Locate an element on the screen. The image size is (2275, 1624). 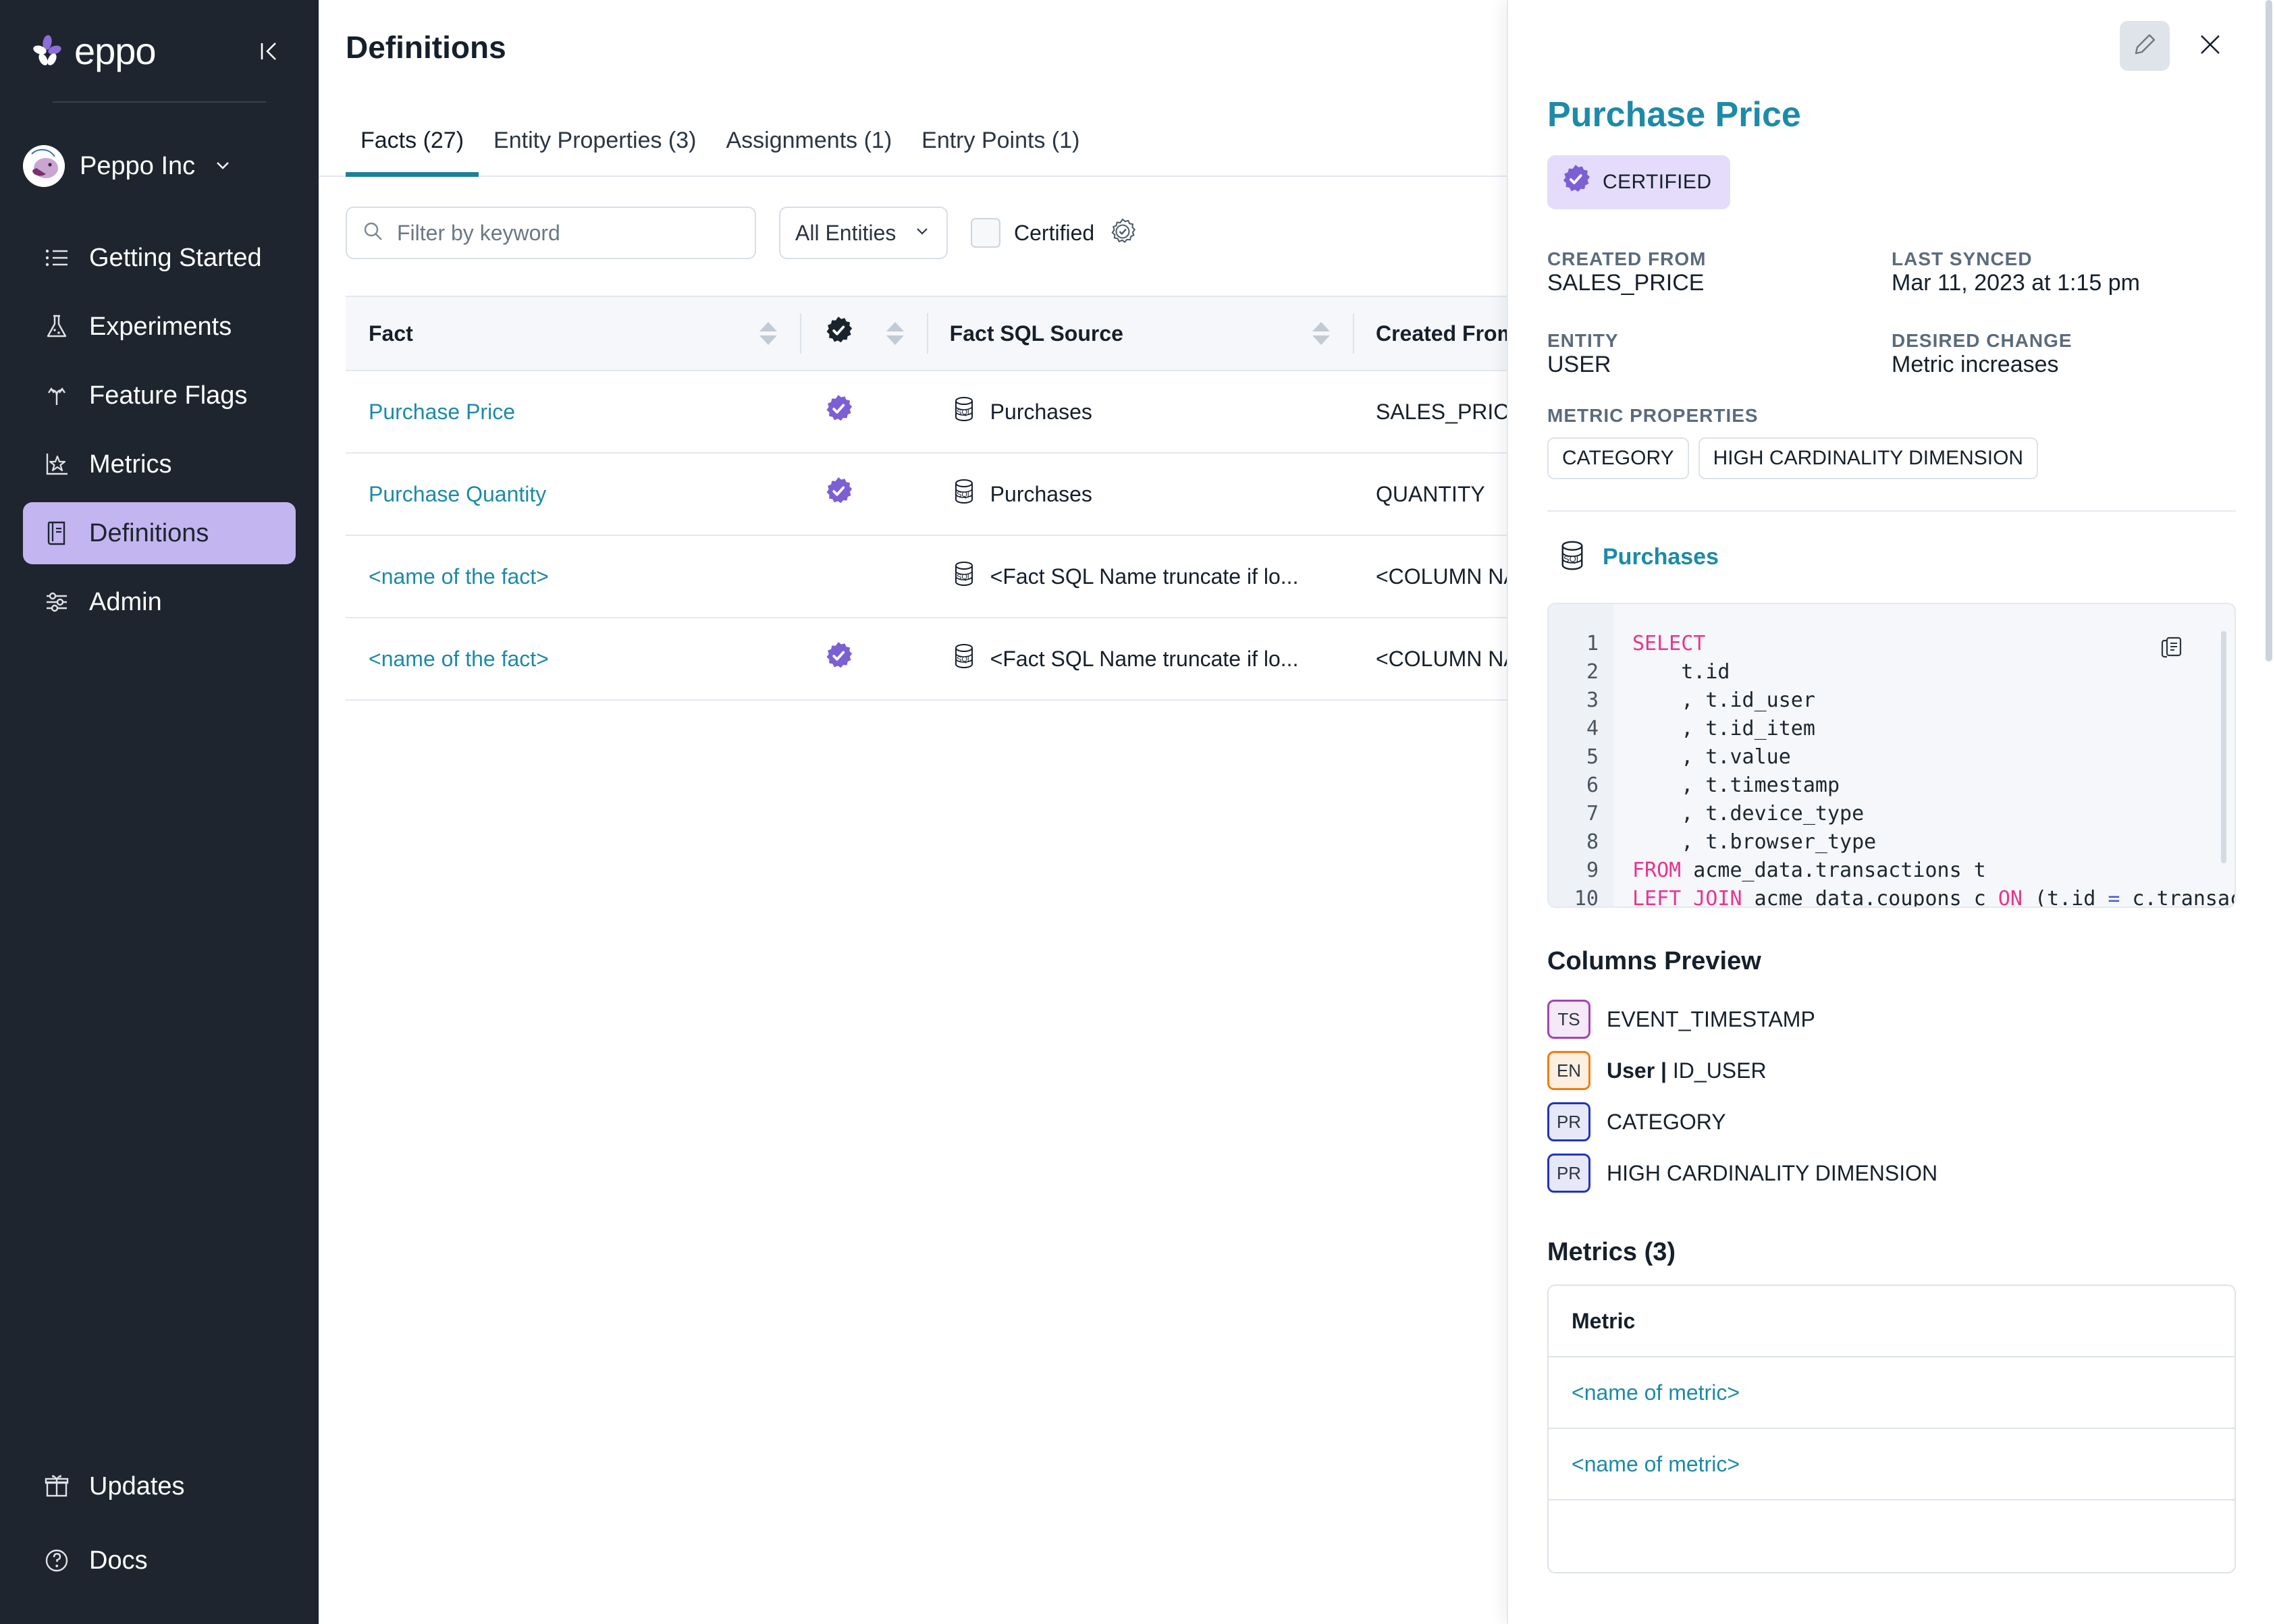
meta-value: USER is located at coordinates (1579, 364).